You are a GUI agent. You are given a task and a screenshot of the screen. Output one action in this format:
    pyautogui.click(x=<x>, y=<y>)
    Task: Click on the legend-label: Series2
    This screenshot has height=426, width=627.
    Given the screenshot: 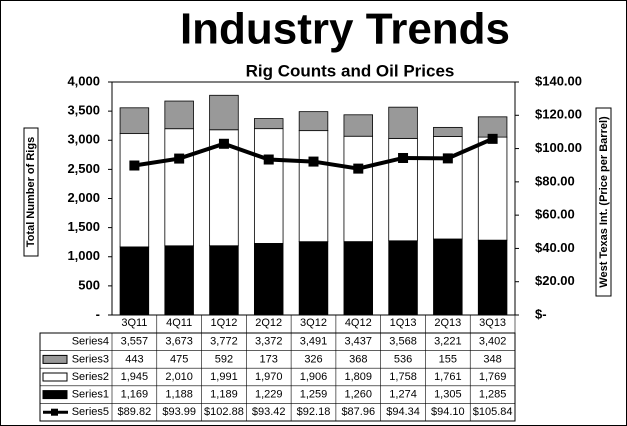 What is the action you would take?
    pyautogui.click(x=90, y=377)
    